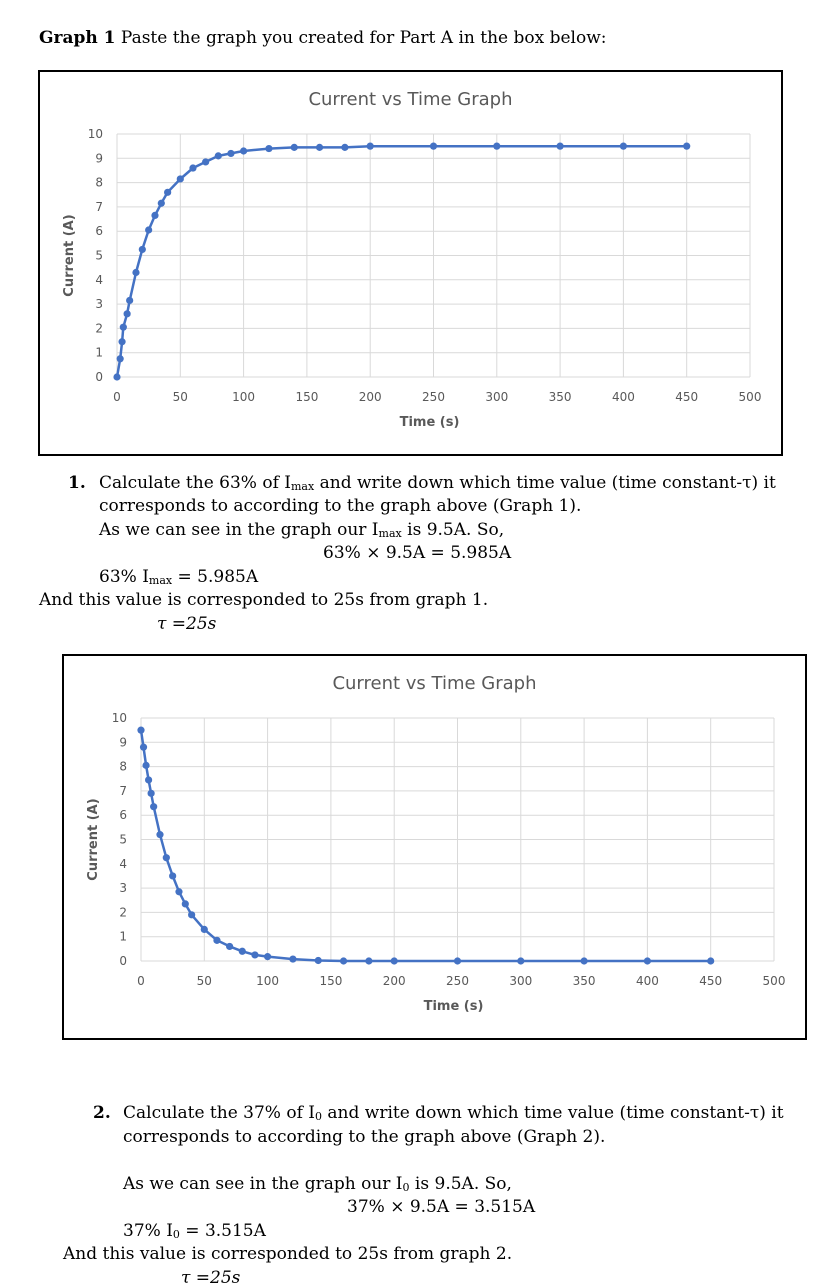 The height and width of the screenshot is (1288, 840). Describe the element at coordinates (460, 1184) in the screenshot. I see `q2-line3-b: is 9.5A. So,` at that location.